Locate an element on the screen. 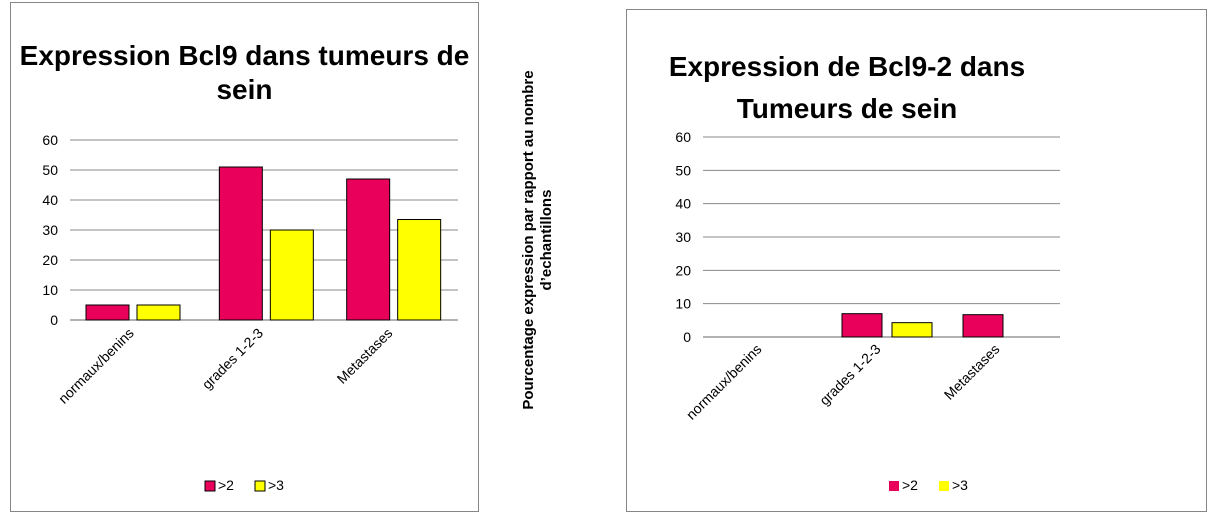 The width and height of the screenshot is (1211, 515). chart2-category-label: grades 1-2-3 is located at coordinates (850, 375).